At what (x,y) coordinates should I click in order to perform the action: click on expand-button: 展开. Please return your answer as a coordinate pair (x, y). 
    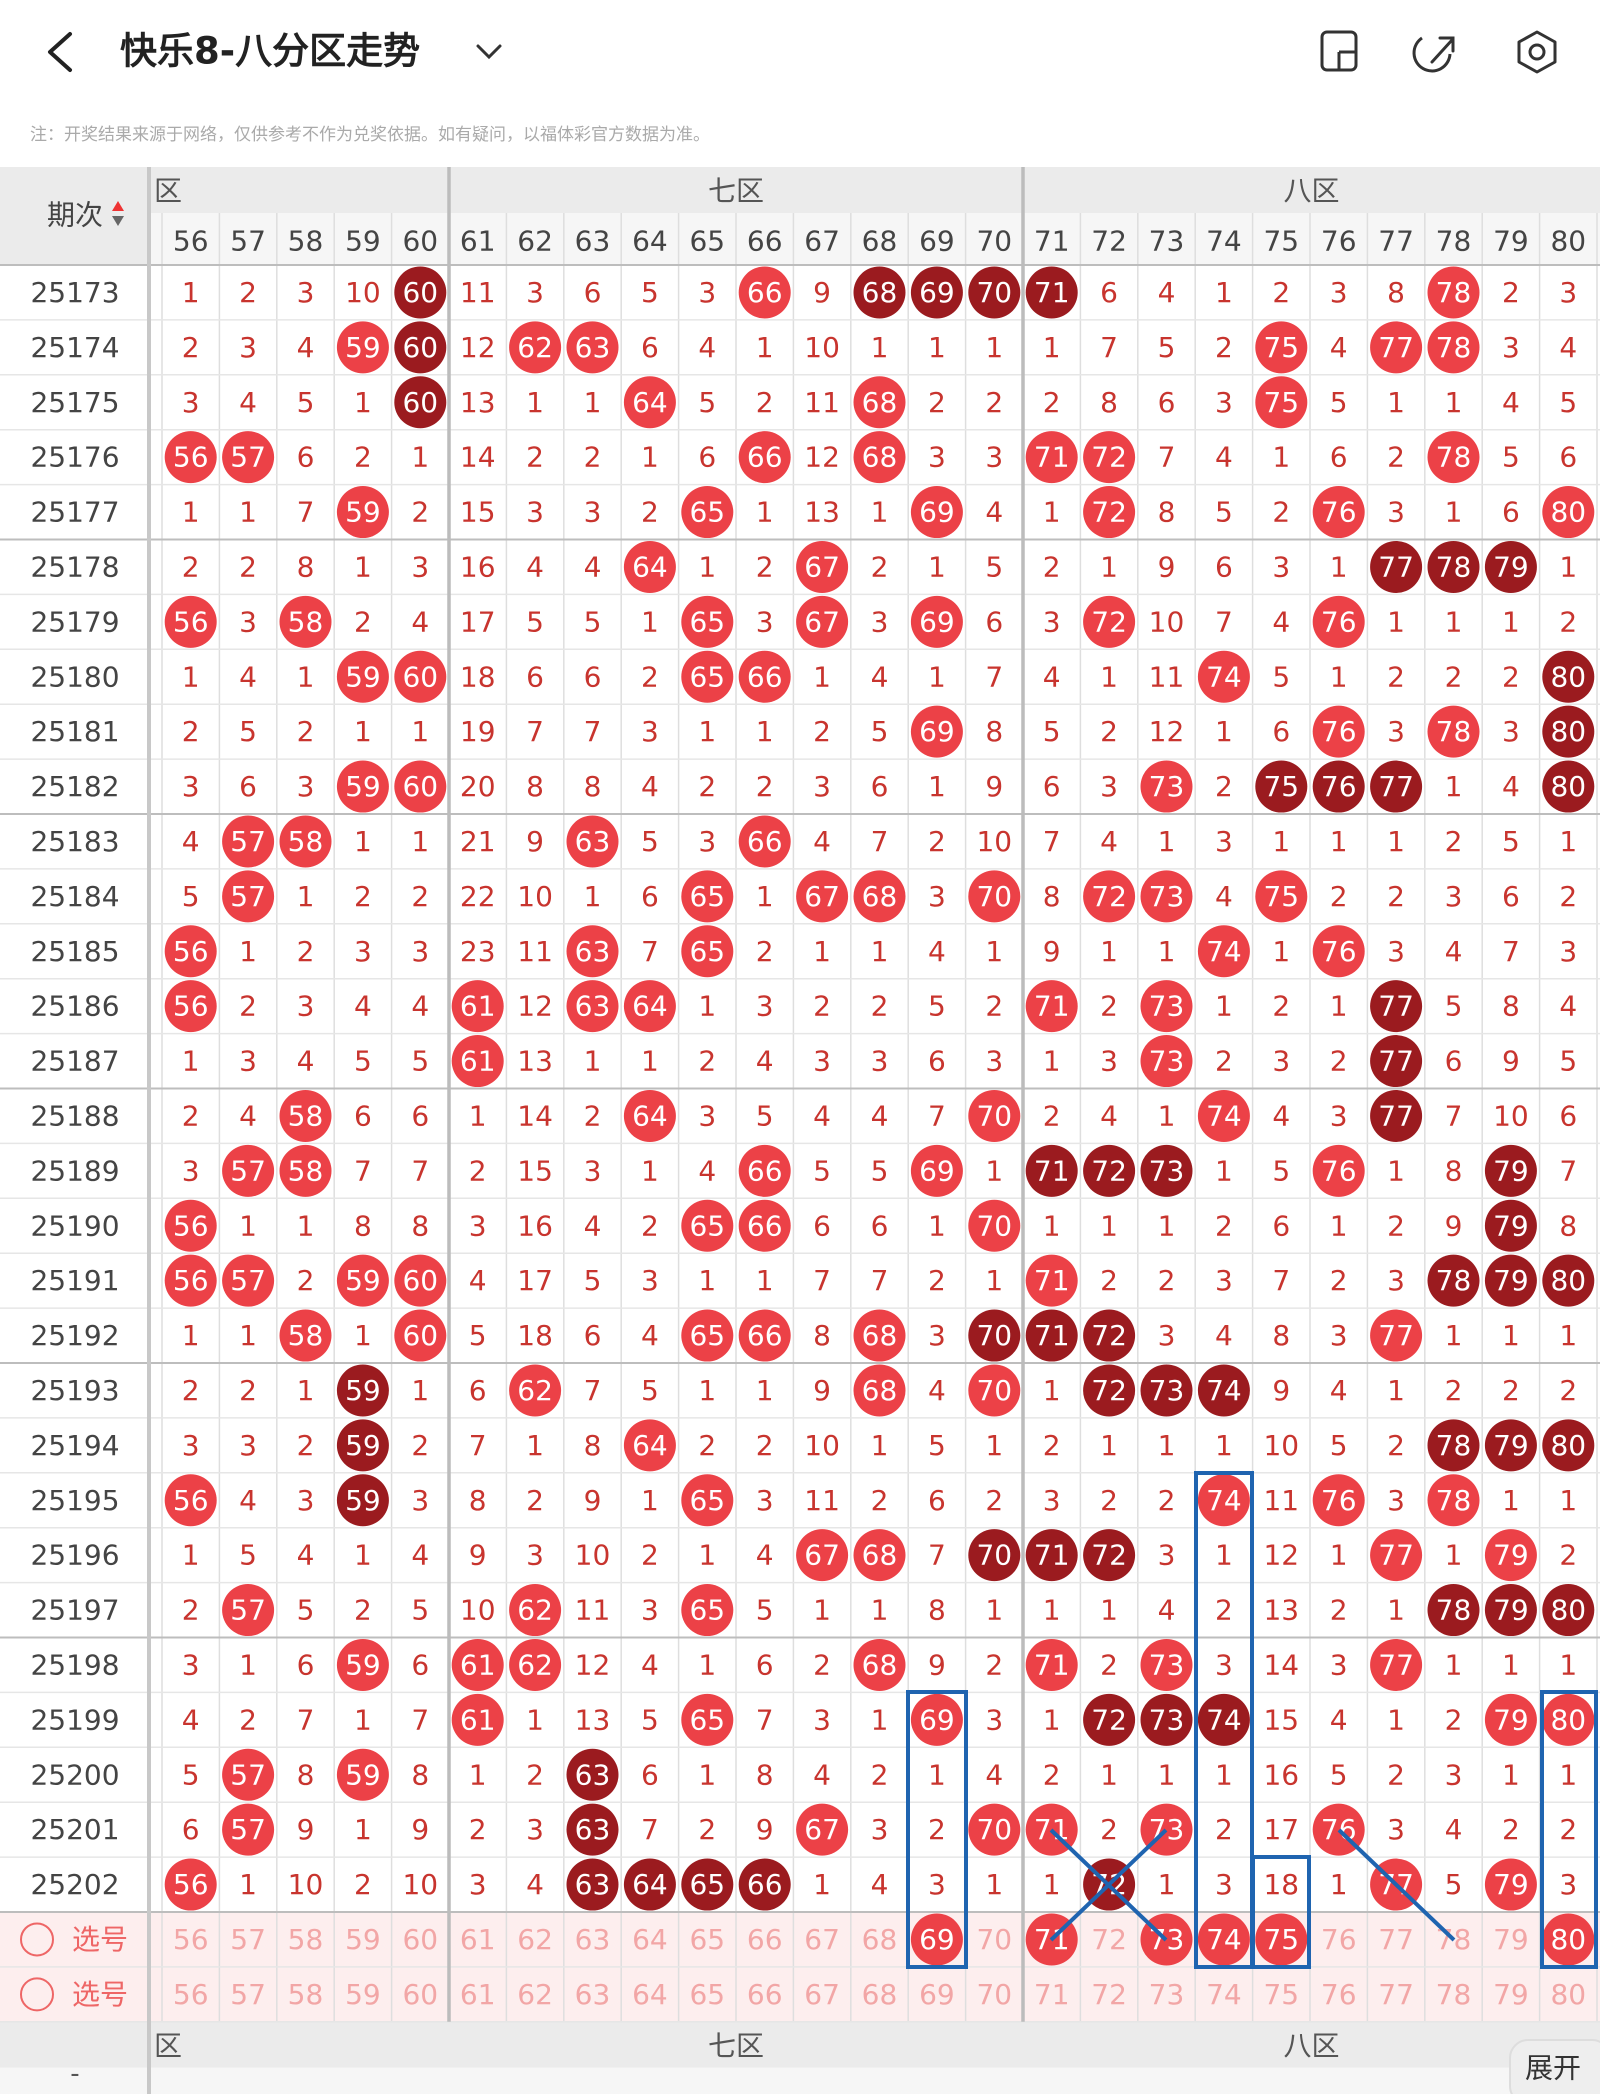
    Looking at the image, I should click on (1554, 2066).